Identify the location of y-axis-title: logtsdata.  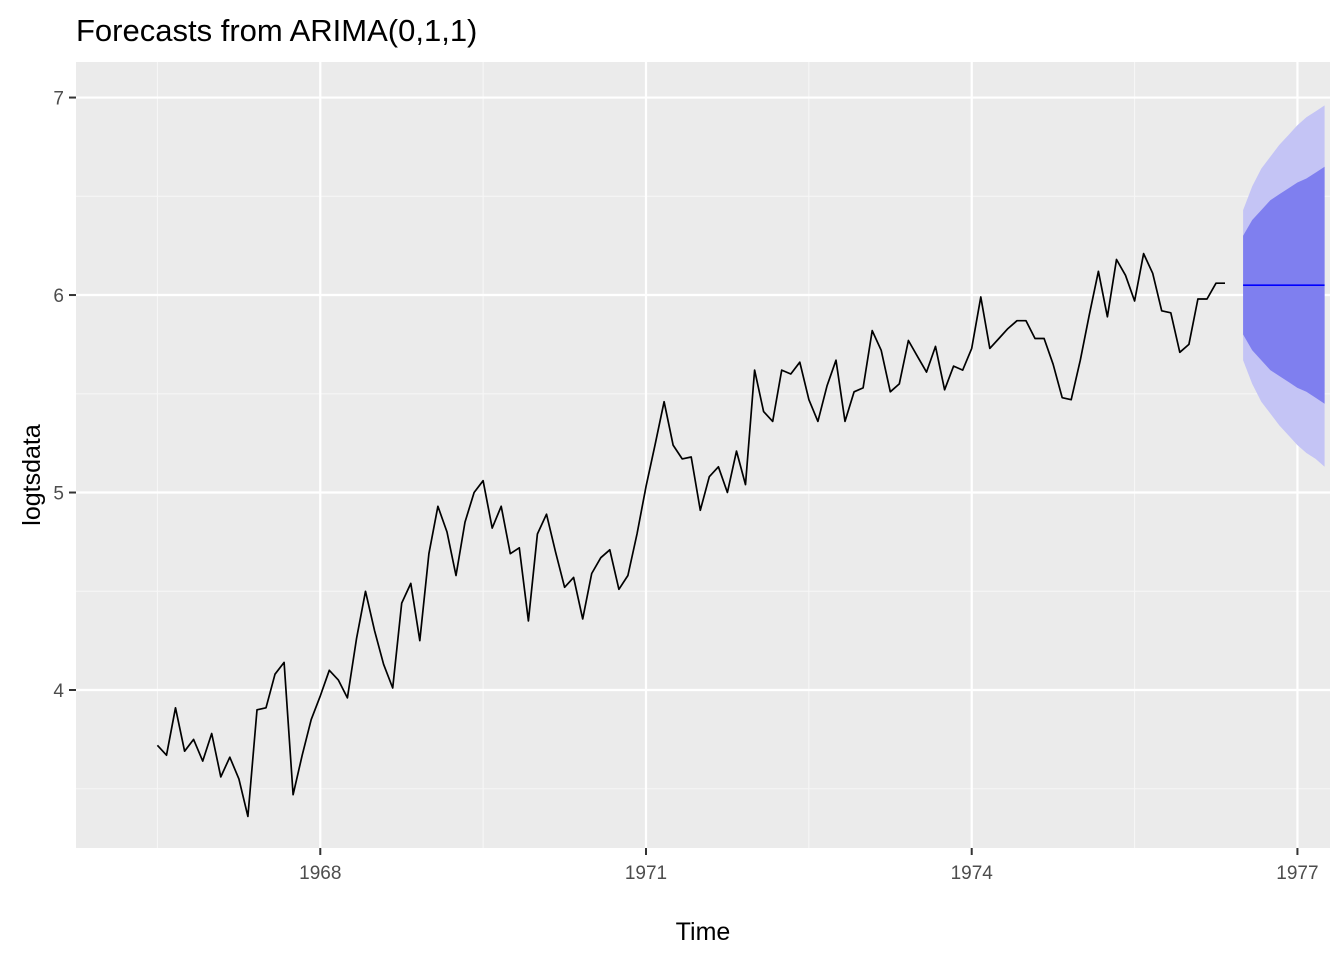
(32, 475).